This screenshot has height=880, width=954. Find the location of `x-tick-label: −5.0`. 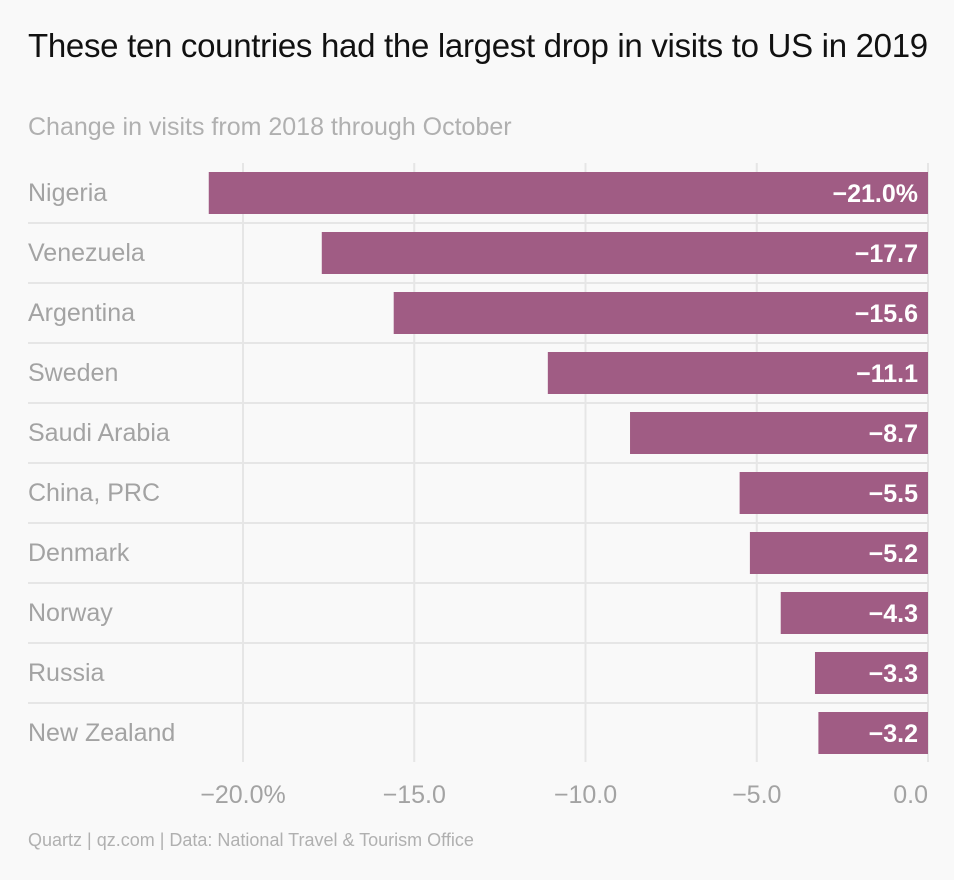

x-tick-label: −5.0 is located at coordinates (756, 795).